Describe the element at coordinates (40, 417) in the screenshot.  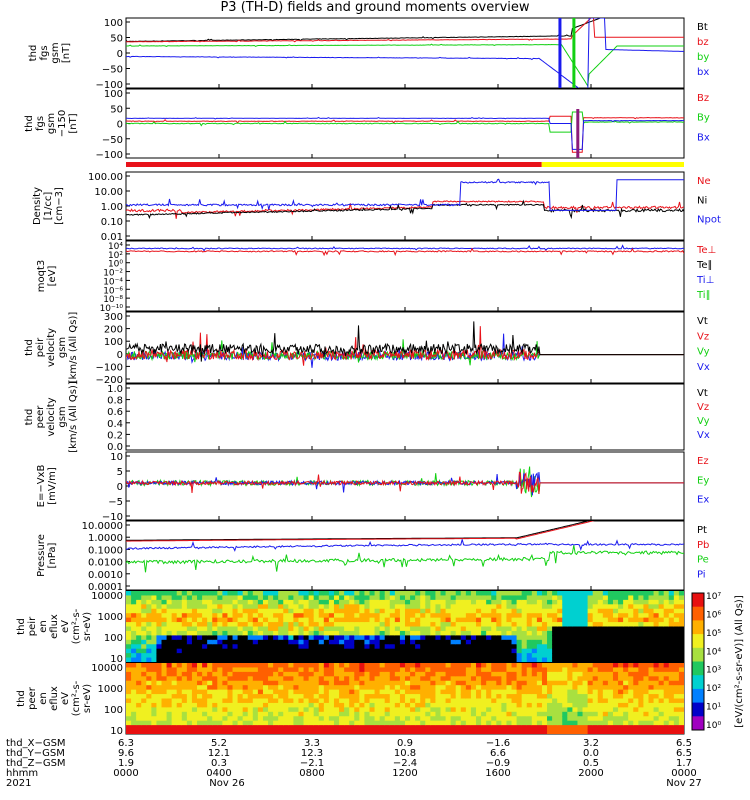
I see `y-axis-label: peer` at that location.